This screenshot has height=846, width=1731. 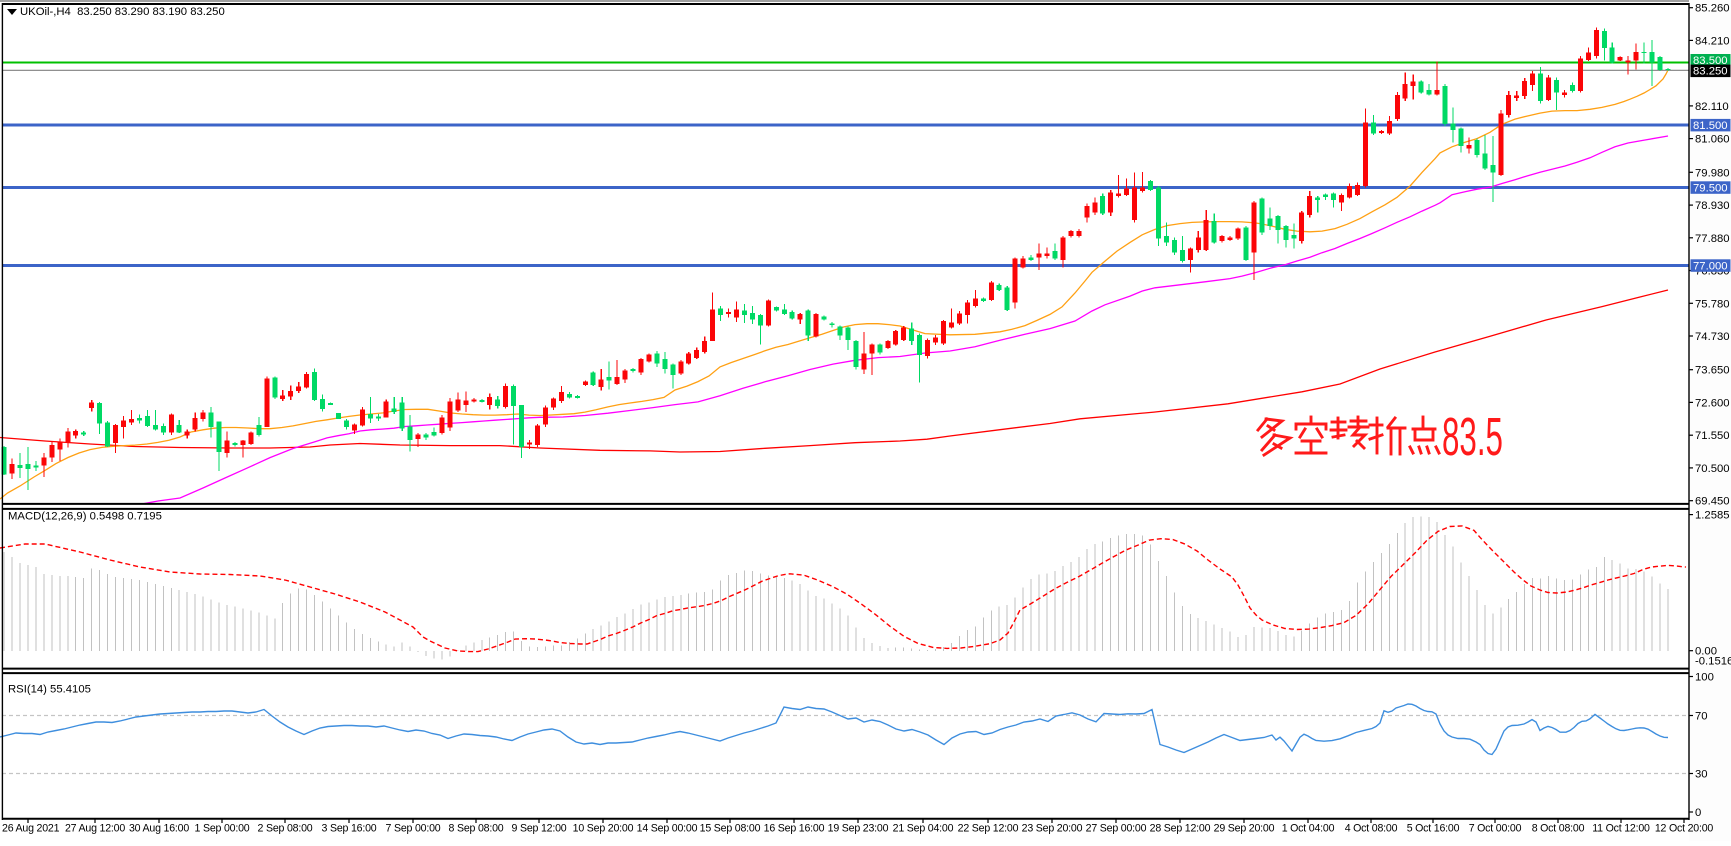 What do you see at coordinates (730, 829) in the screenshot?
I see `svg-text: 15 Sep 08:00` at bounding box center [730, 829].